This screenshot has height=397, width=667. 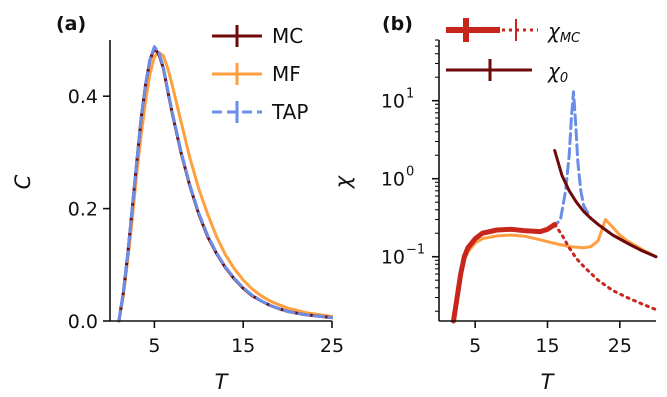 What do you see at coordinates (83, 210) in the screenshot?
I see `panel-a-y-tick-label: 0.2` at bounding box center [83, 210].